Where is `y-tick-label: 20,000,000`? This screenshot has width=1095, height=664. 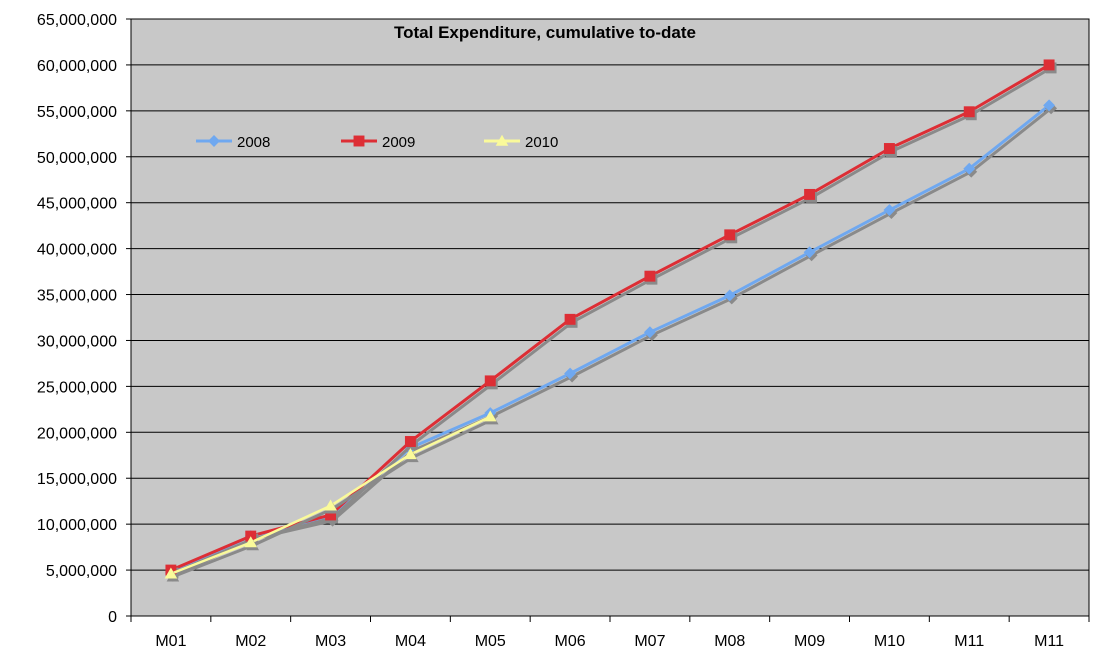 y-tick-label: 20,000,000 is located at coordinates (77, 433).